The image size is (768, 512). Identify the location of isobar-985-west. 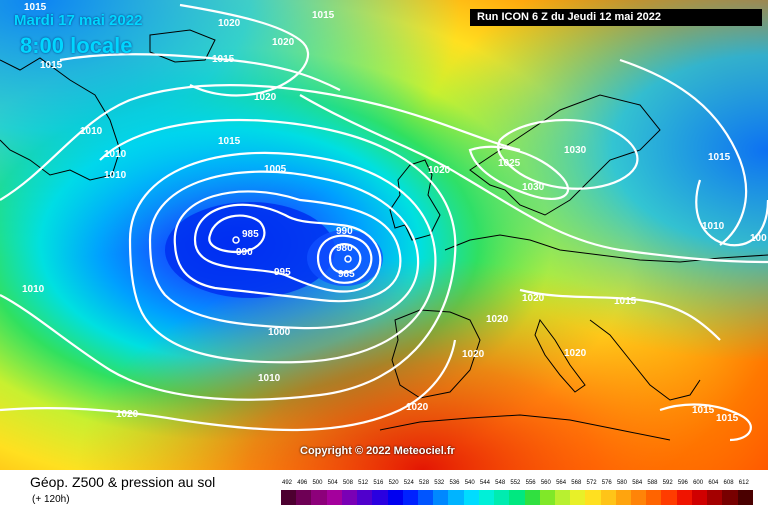
(237, 234).